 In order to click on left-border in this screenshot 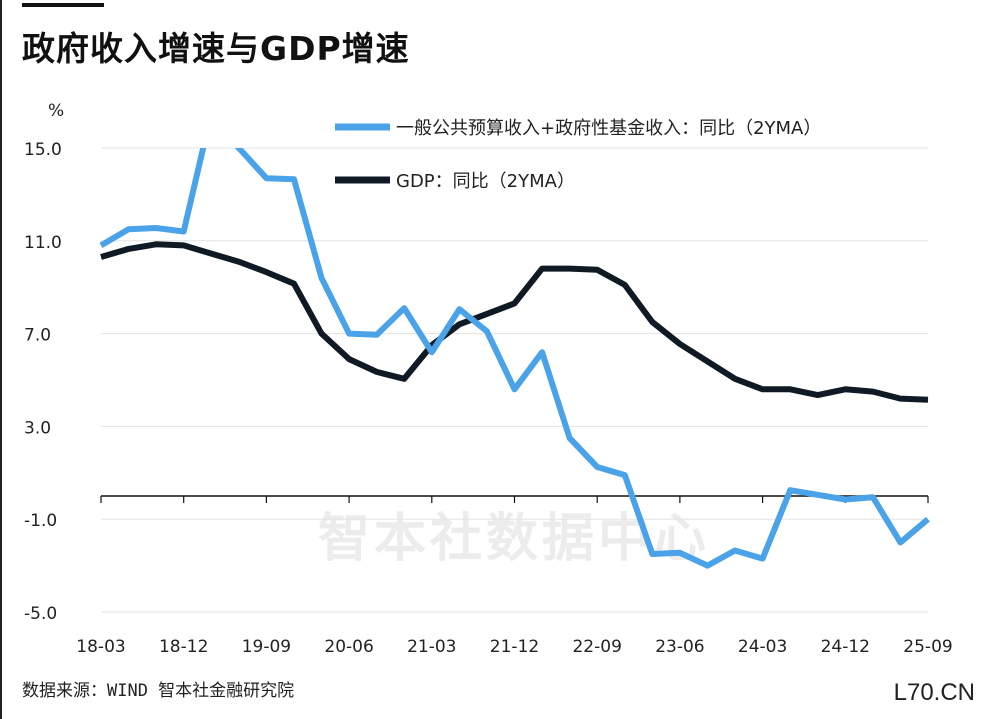, I will do `click(1, 359)`.